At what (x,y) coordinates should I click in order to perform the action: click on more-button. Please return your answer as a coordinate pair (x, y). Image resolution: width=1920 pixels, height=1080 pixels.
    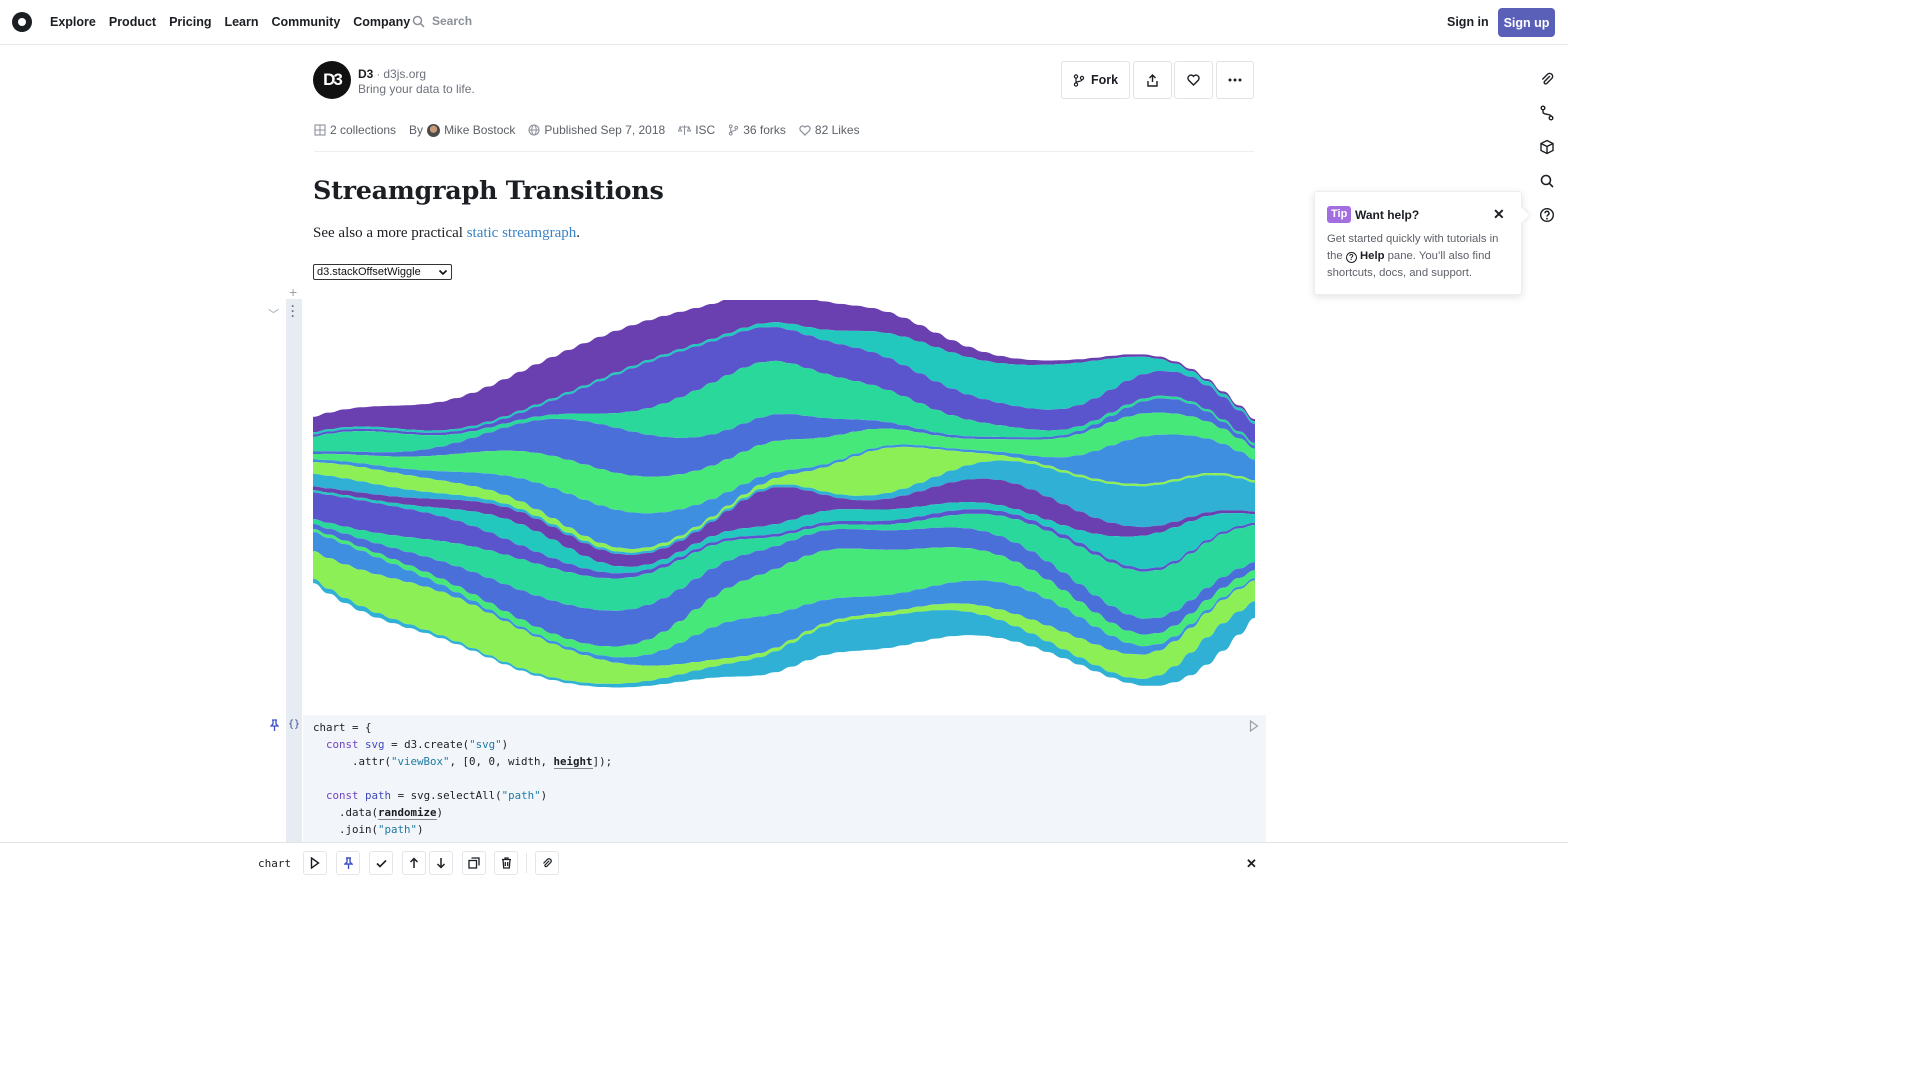
    Looking at the image, I should click on (1235, 80).